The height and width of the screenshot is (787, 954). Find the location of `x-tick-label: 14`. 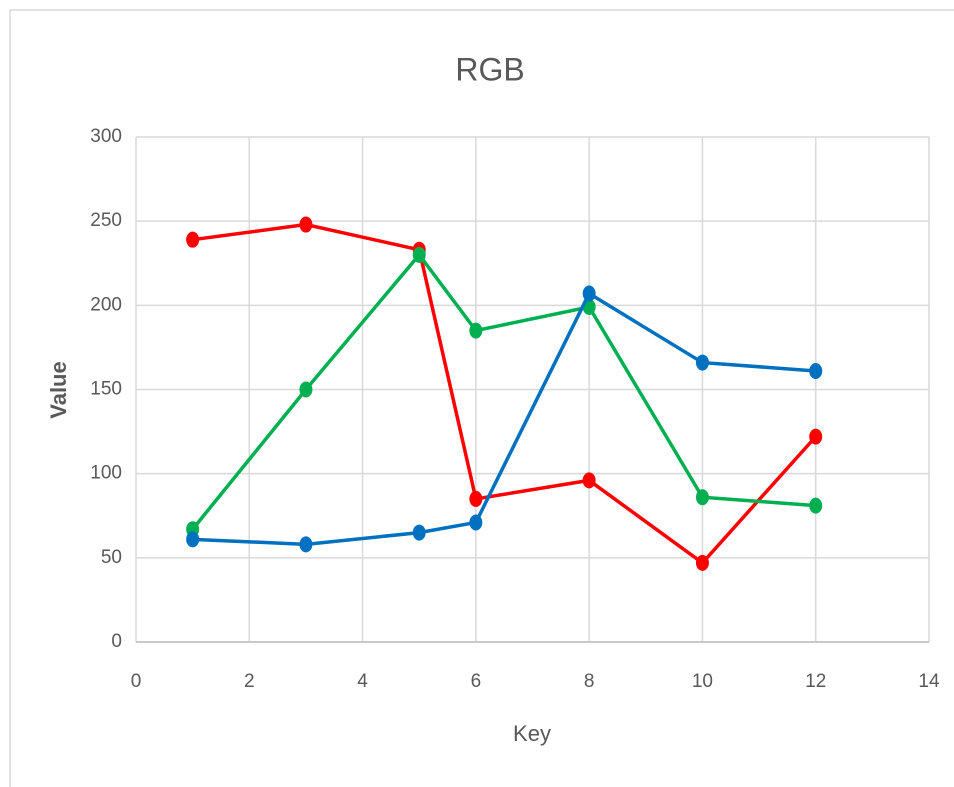

x-tick-label: 14 is located at coordinates (929, 681).